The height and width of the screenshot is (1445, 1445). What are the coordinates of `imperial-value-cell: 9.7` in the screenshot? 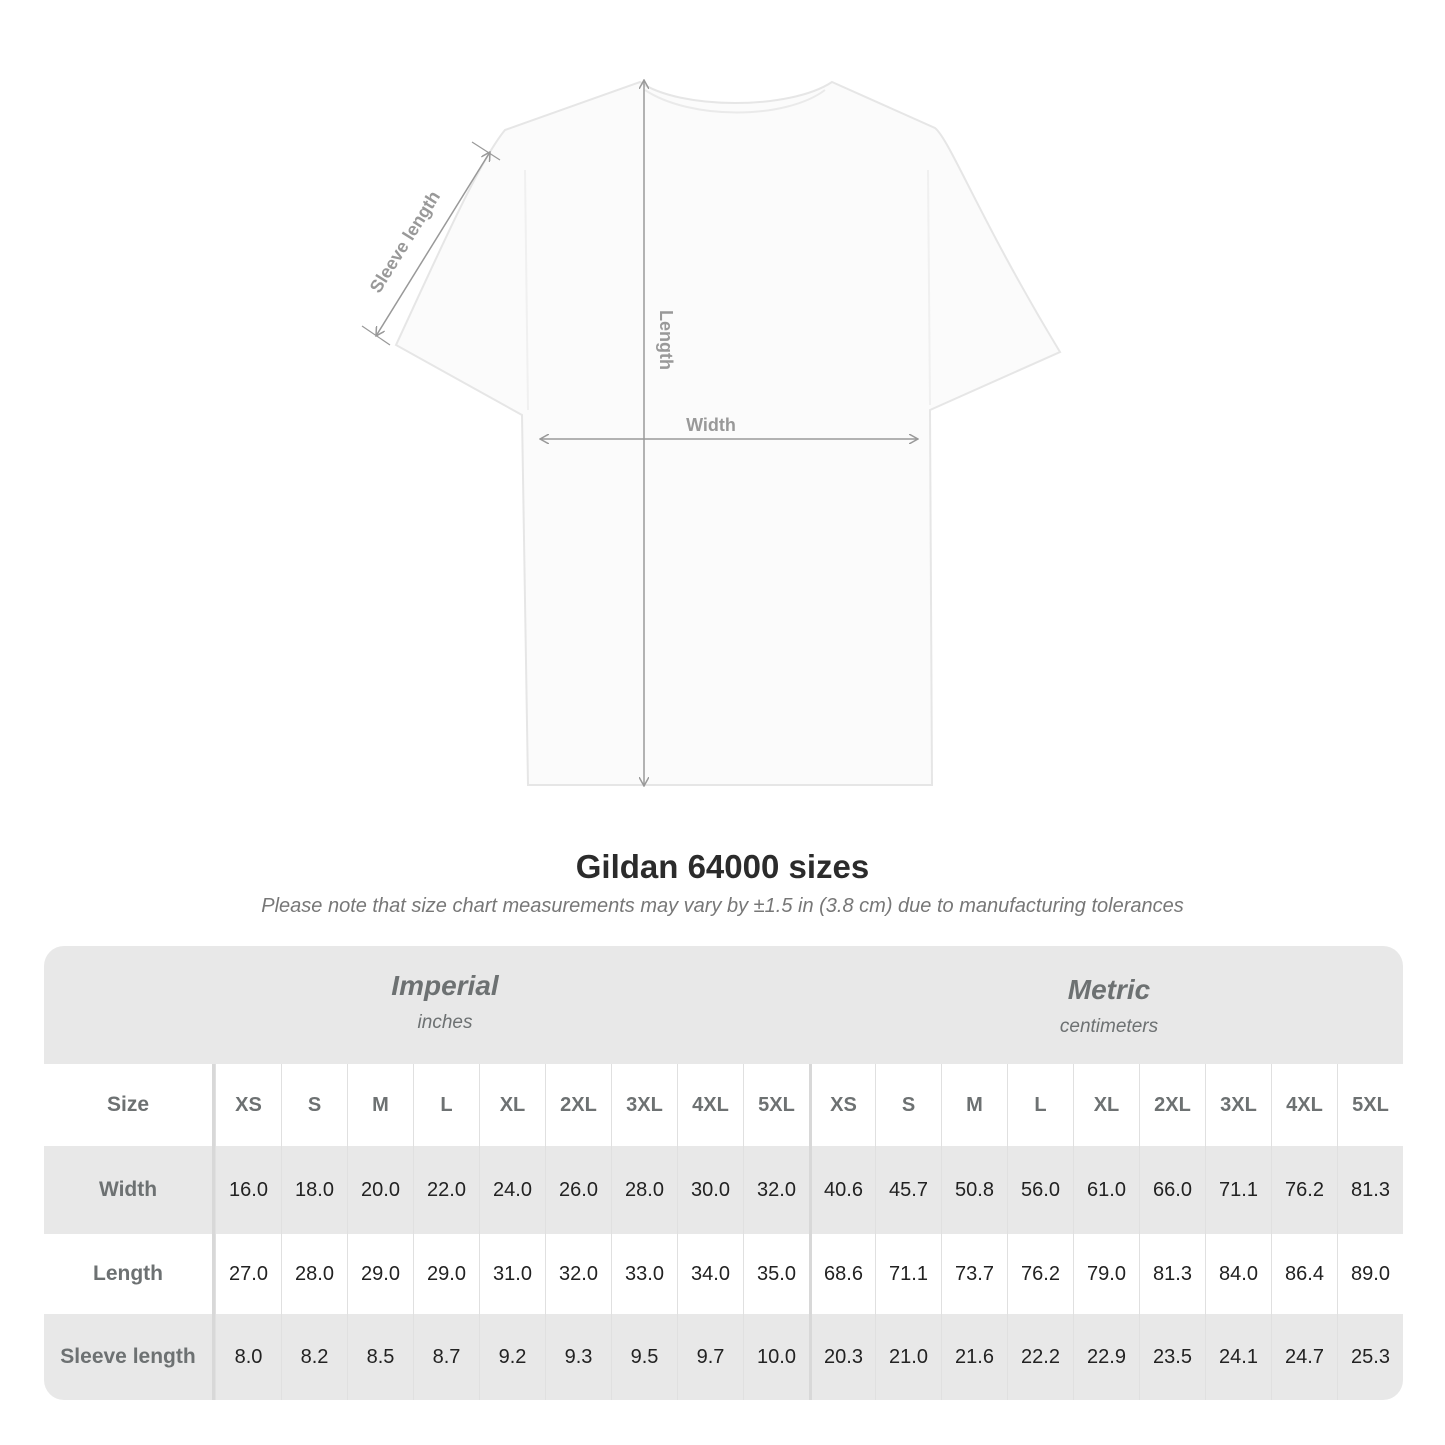 It's located at (710, 1357).